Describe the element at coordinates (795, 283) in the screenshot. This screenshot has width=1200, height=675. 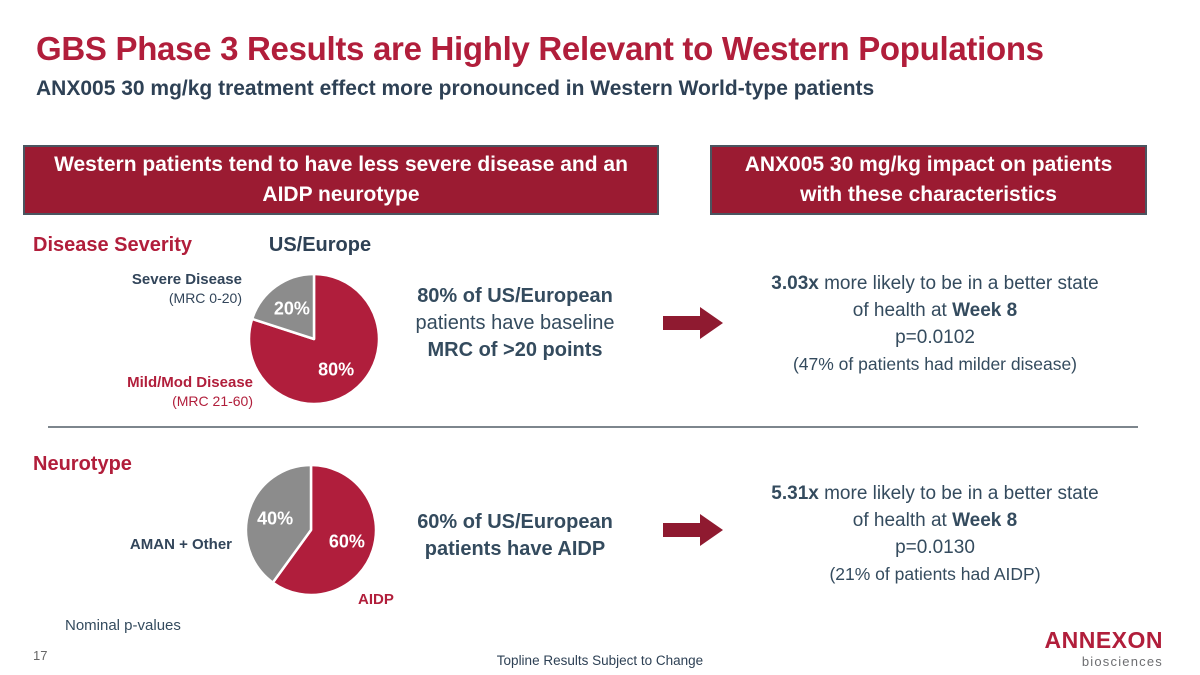
I see `result-severity-mult: 3.03x` at that location.